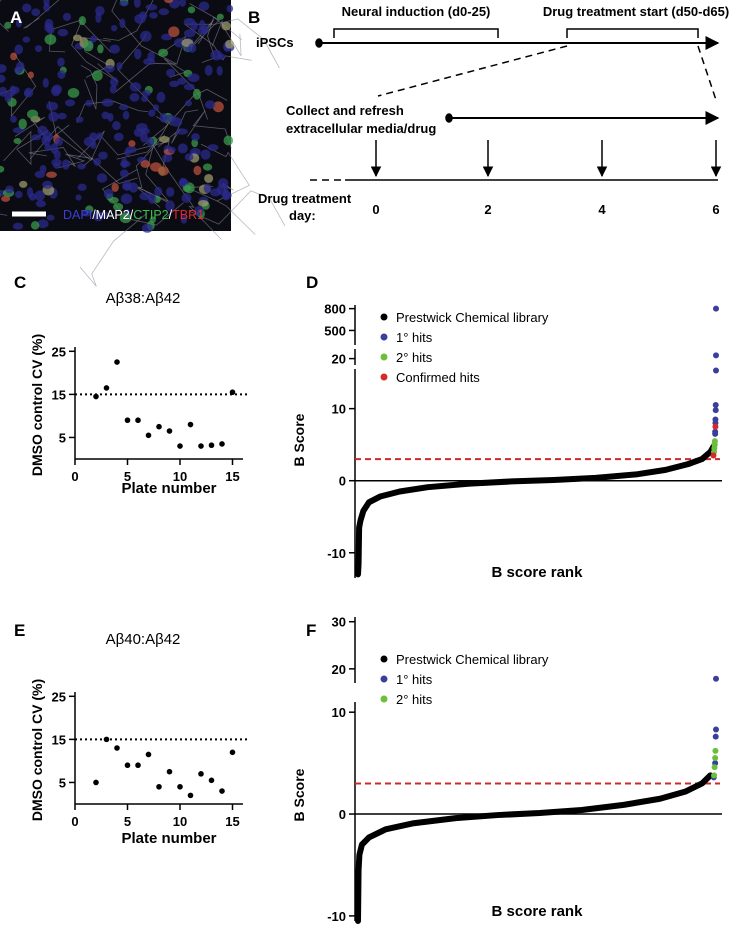 The image size is (733, 933). I want to click on panel-label: B, so click(254, 17).